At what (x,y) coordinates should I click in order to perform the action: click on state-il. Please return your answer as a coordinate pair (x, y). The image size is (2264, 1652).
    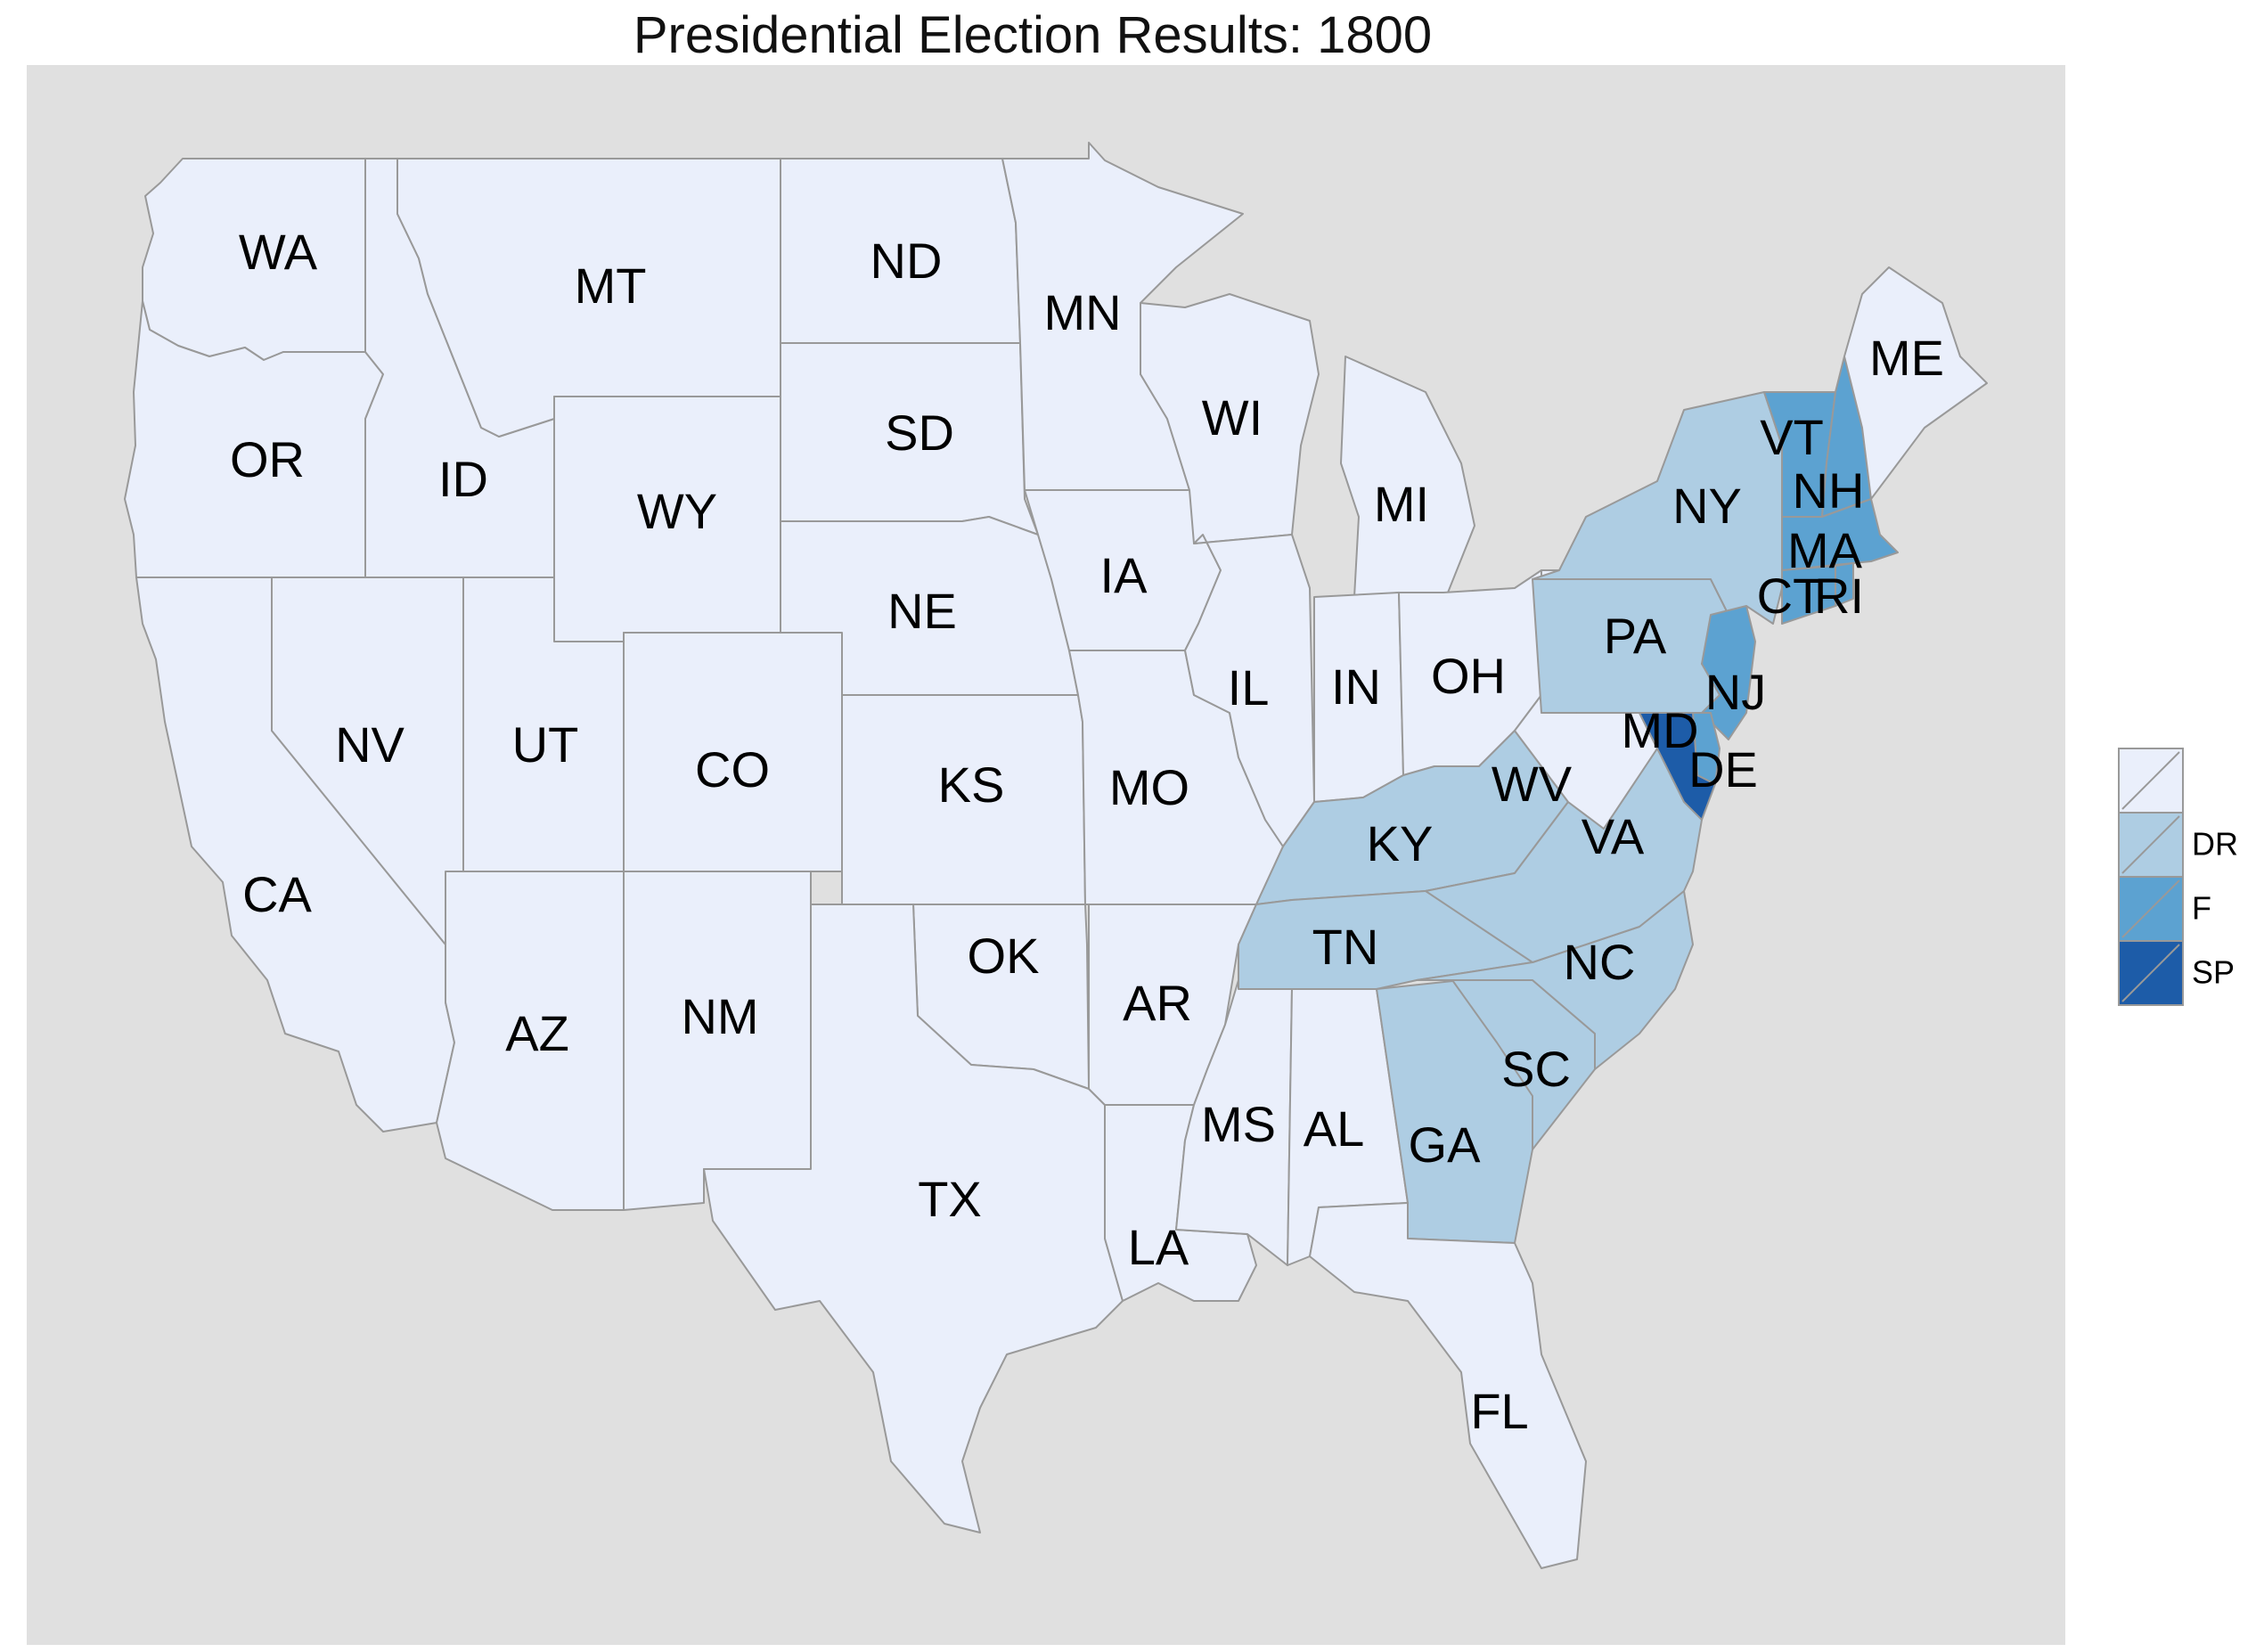
    Looking at the image, I should click on (1249, 690).